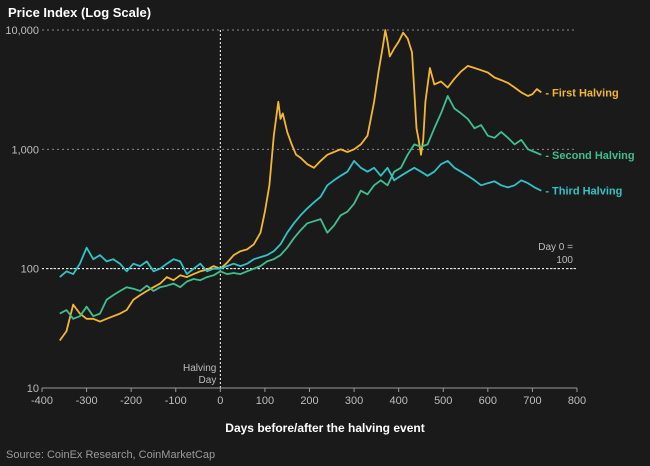  I want to click on x-tick-label: 600, so click(488, 401).